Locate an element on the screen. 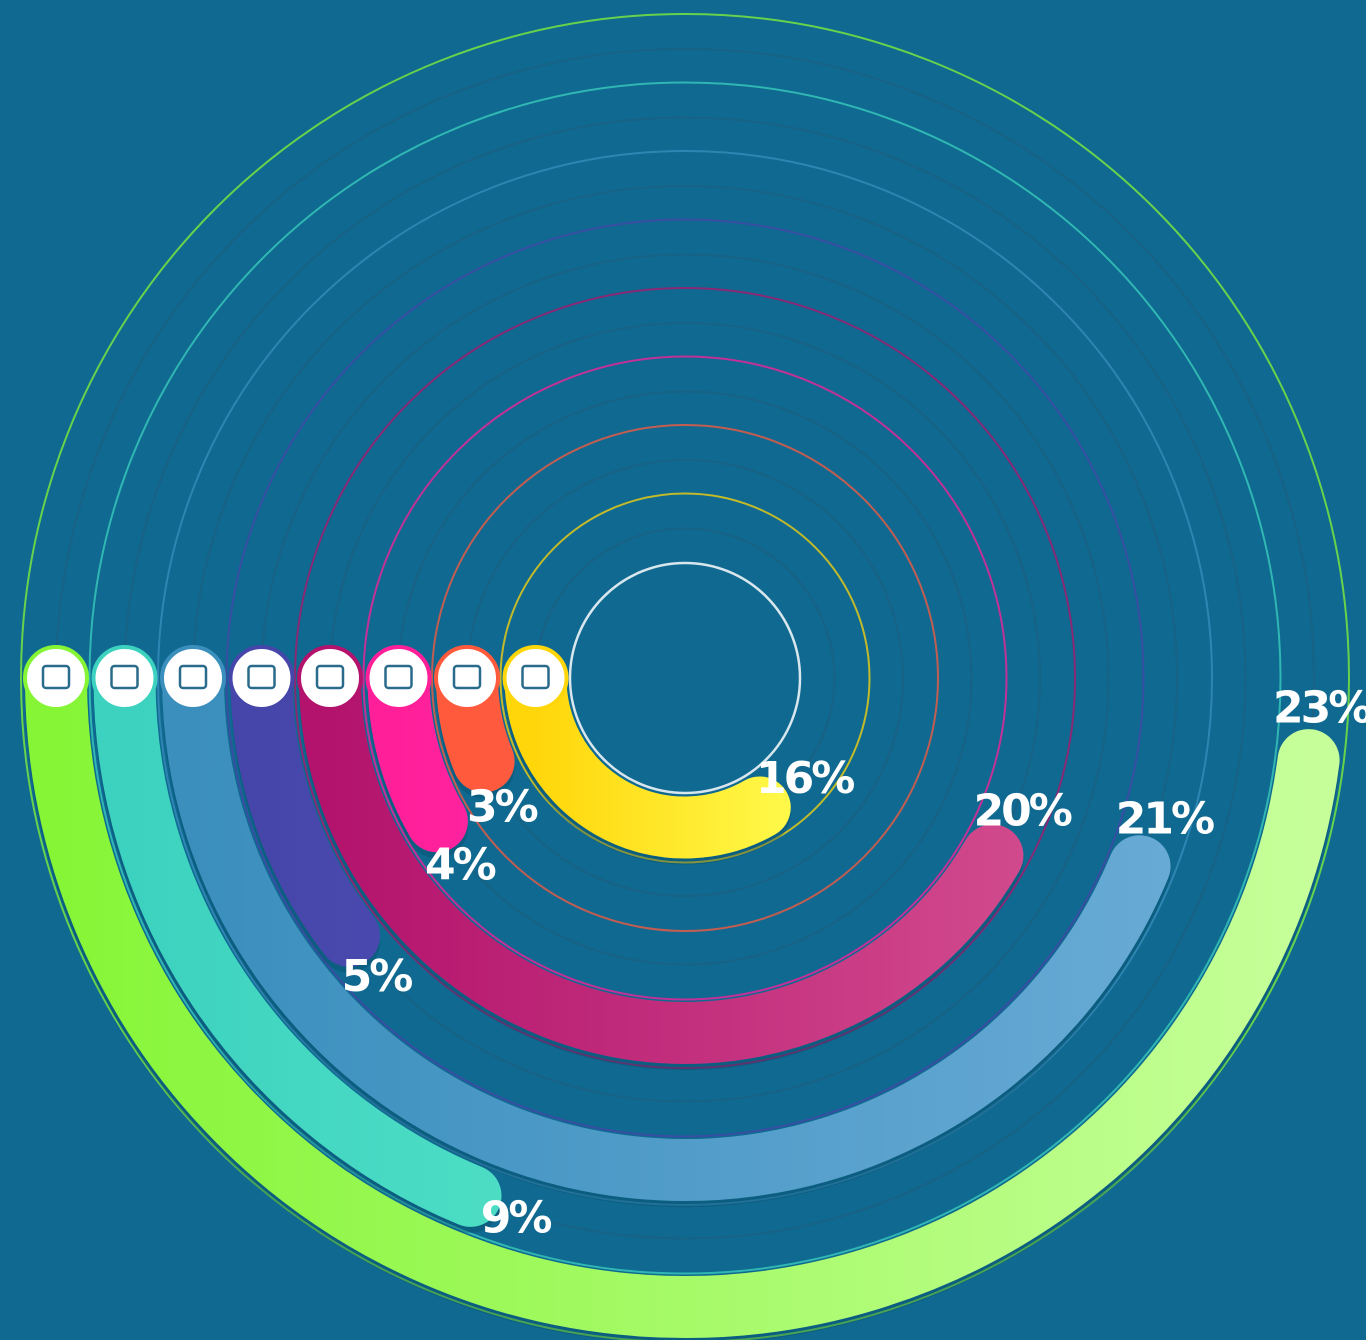 Image resolution: width=1366 pixels, height=1340 pixels. outline-ring is located at coordinates (685, 678).